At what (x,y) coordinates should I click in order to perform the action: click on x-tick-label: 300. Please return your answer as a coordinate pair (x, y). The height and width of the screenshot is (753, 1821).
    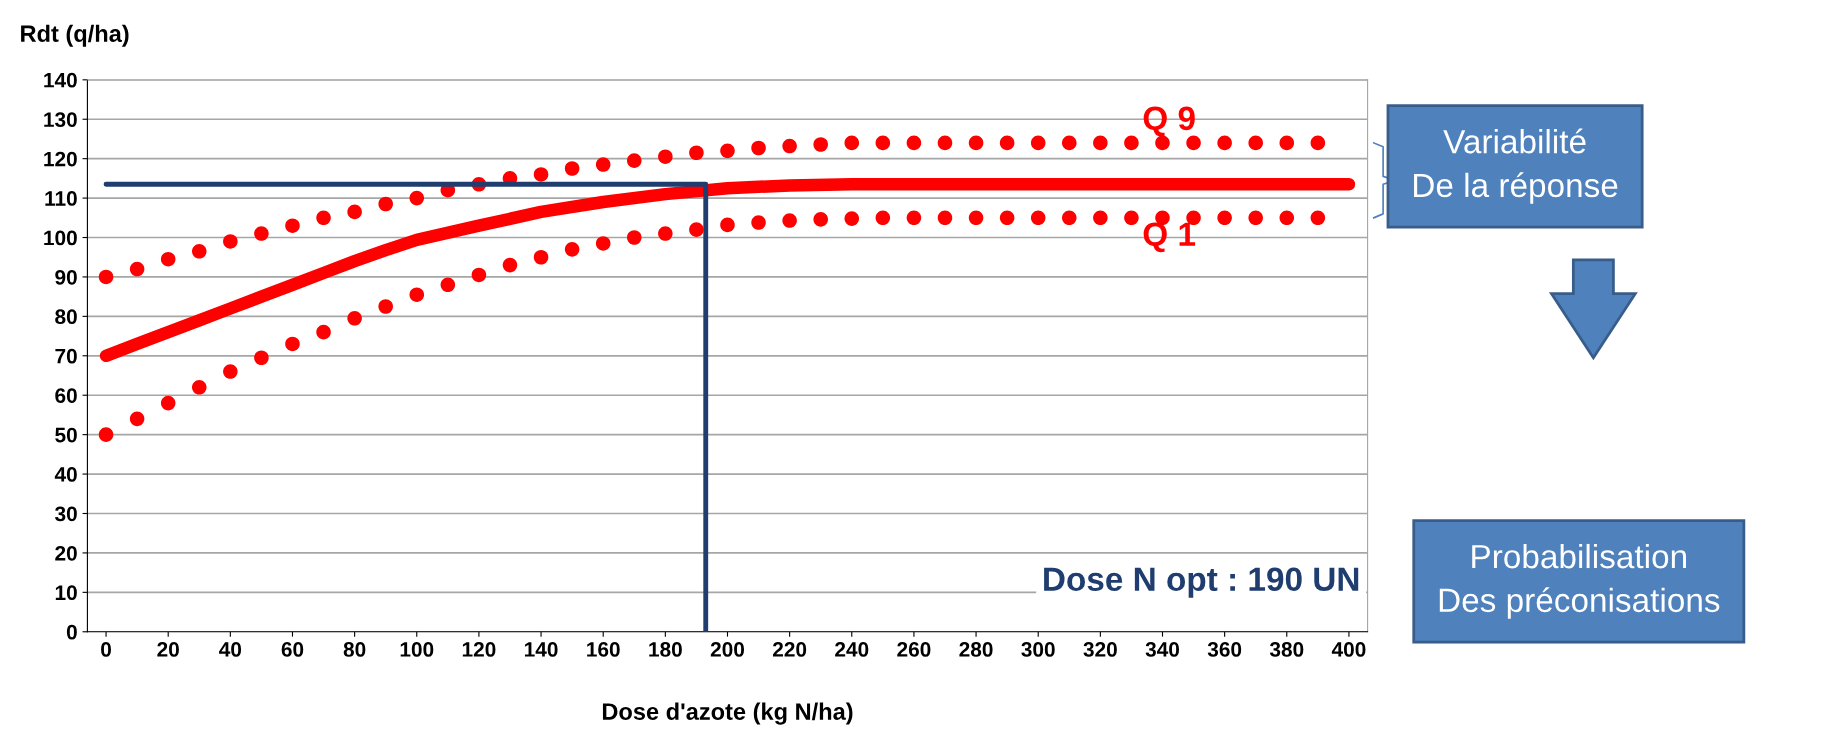
    Looking at the image, I should click on (1038, 649).